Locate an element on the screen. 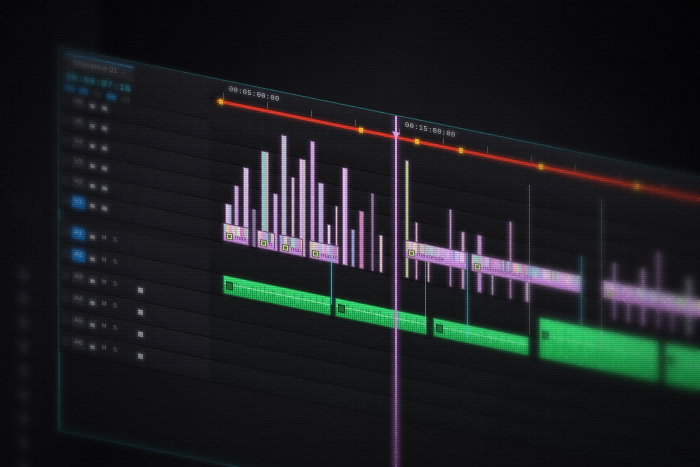 The width and height of the screenshot is (700, 467). mute-button-a2: M is located at coordinates (104, 260).